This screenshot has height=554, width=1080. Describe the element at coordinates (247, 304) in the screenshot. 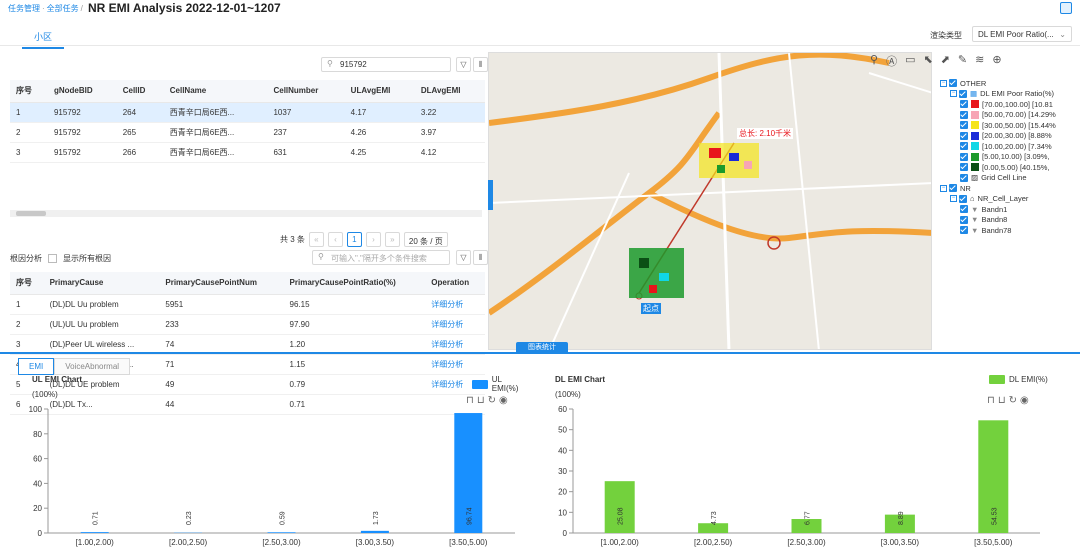

I see `table-row: 1 (DL)DL Uu problem 5951 96.15 详细分析` at that location.